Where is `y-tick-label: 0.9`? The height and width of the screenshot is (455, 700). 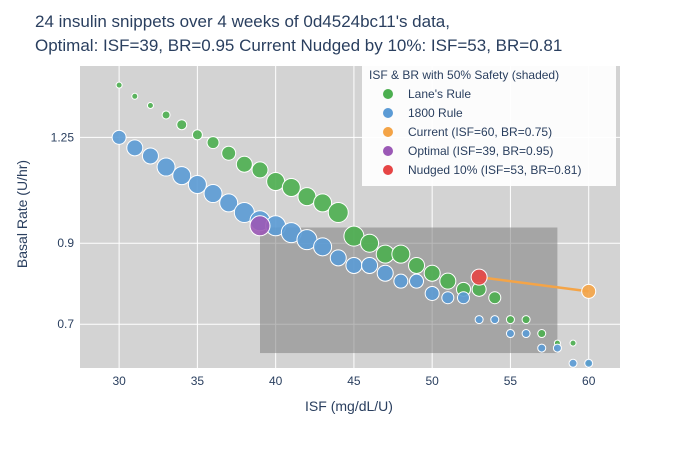 y-tick-label: 0.9 is located at coordinates (65, 243).